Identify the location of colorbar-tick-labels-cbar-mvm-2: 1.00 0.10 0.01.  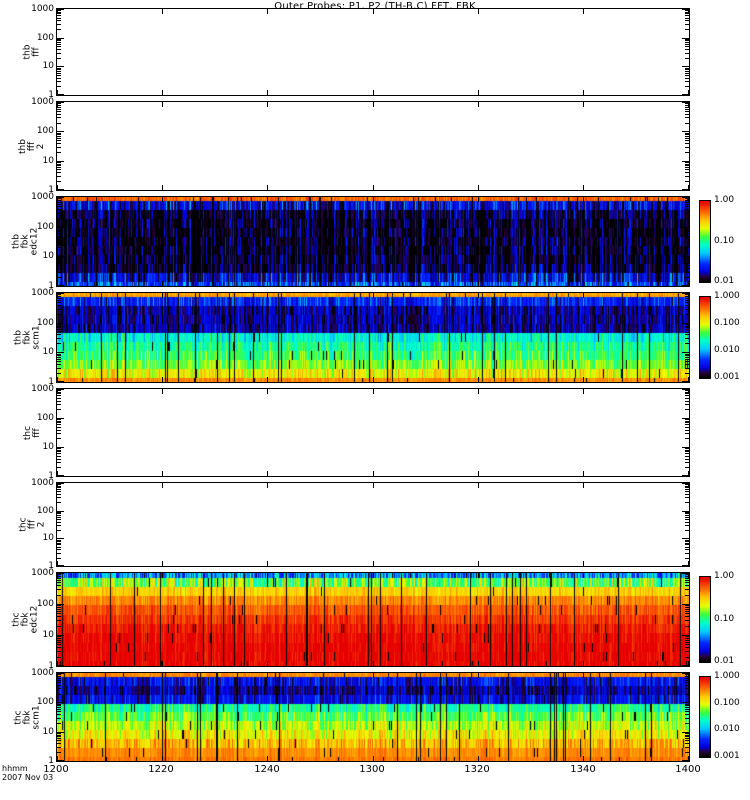
(732, 619).